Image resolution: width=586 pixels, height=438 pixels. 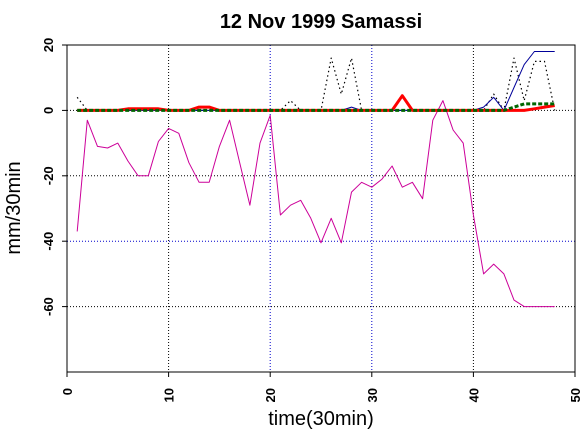 I want to click on x-tick-label: 40, so click(x=473, y=395).